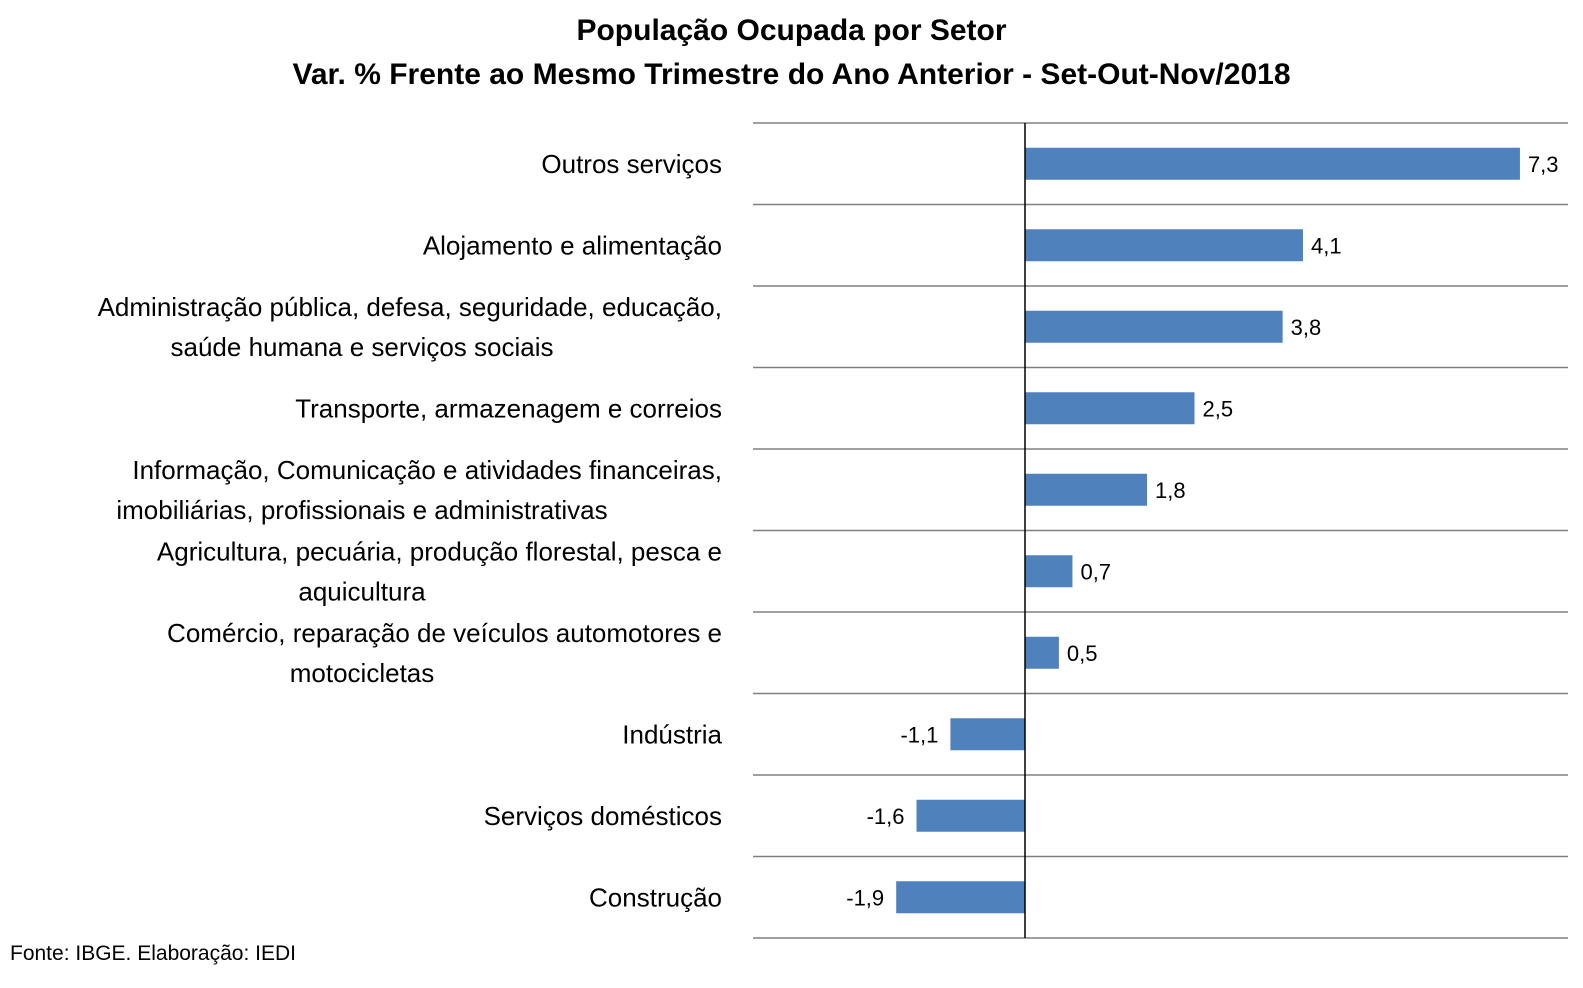 This screenshot has width=1583, height=988. What do you see at coordinates (791, 30) in the screenshot?
I see `chart-title: População Ocupada por Setor` at bounding box center [791, 30].